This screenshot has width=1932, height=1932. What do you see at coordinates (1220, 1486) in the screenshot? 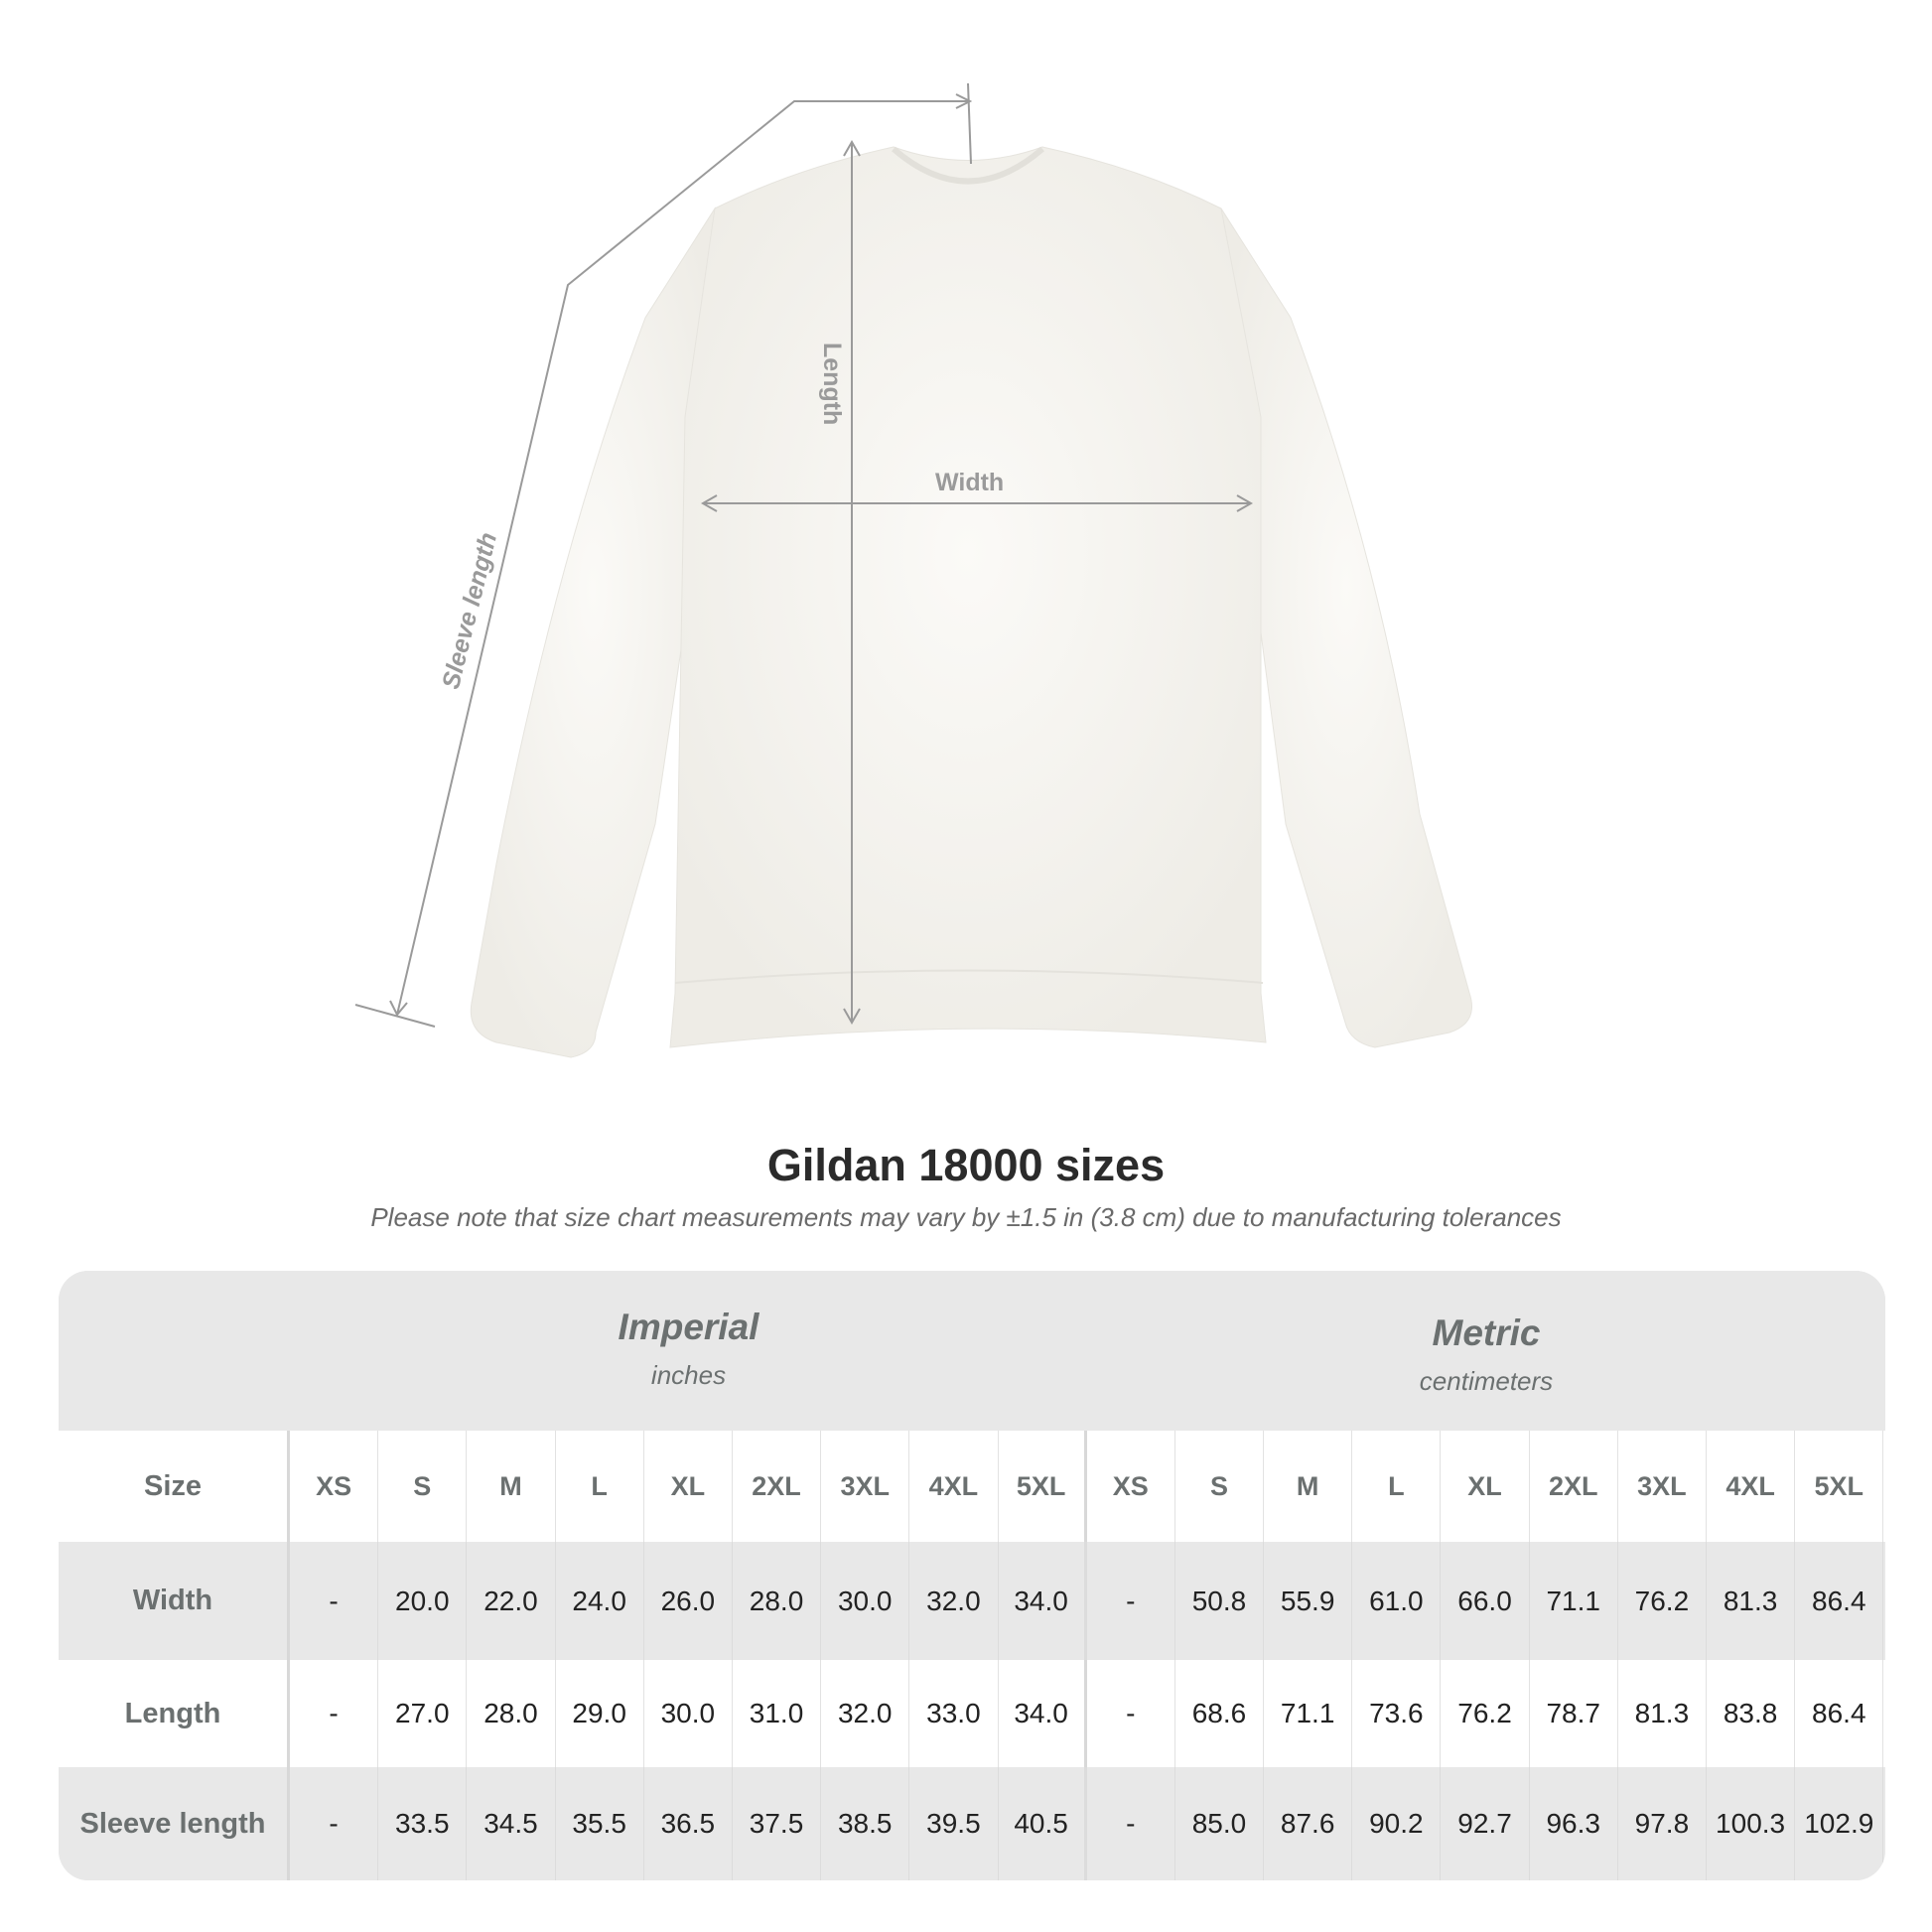
I see `size-metric-s: S` at bounding box center [1220, 1486].